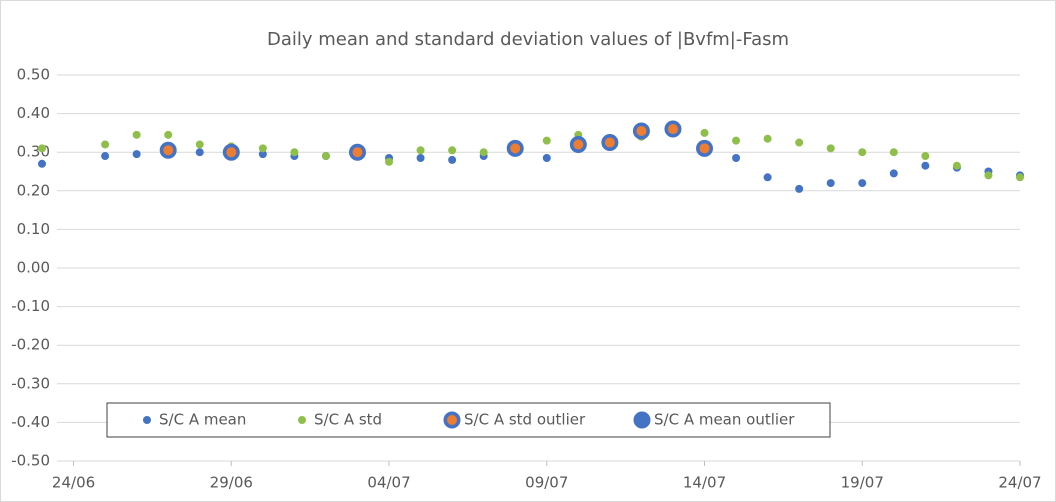  I want to click on x-tick-label: 19/07, so click(862, 483).